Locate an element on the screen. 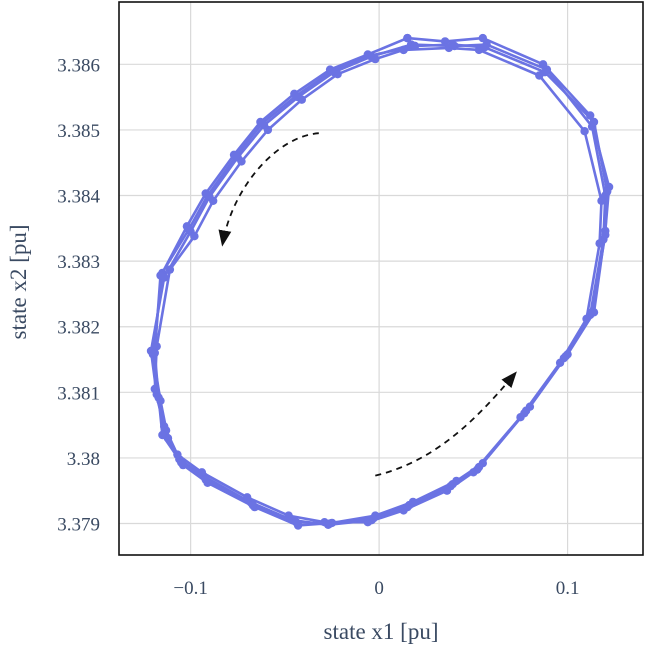  y-axis-tick-labels: 3.379 3.38 3.381 3.382 3.383 3.384 3.385 3.386 is located at coordinates (78, 295).